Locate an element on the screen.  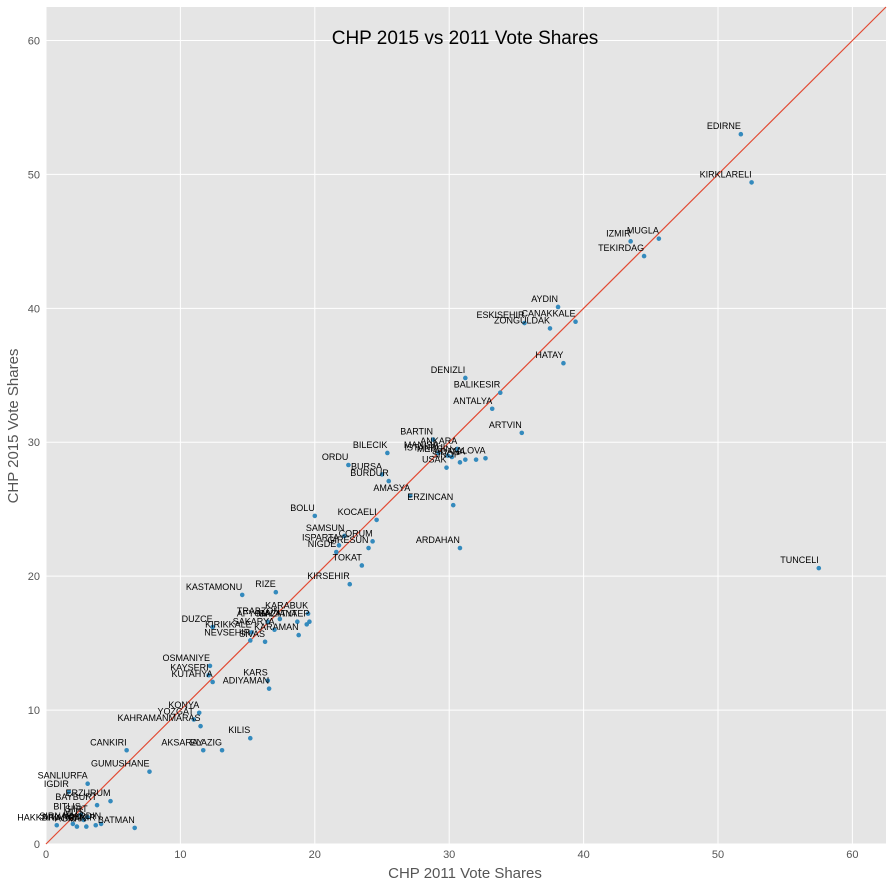
point-label: KONYA is located at coordinates (183, 705).